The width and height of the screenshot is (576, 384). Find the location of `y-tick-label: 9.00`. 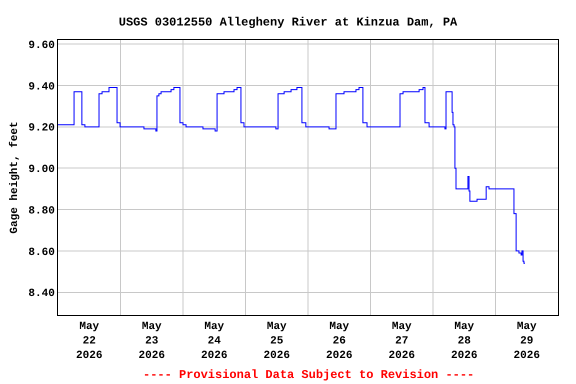

y-tick-label: 9.00 is located at coordinates (41, 170).